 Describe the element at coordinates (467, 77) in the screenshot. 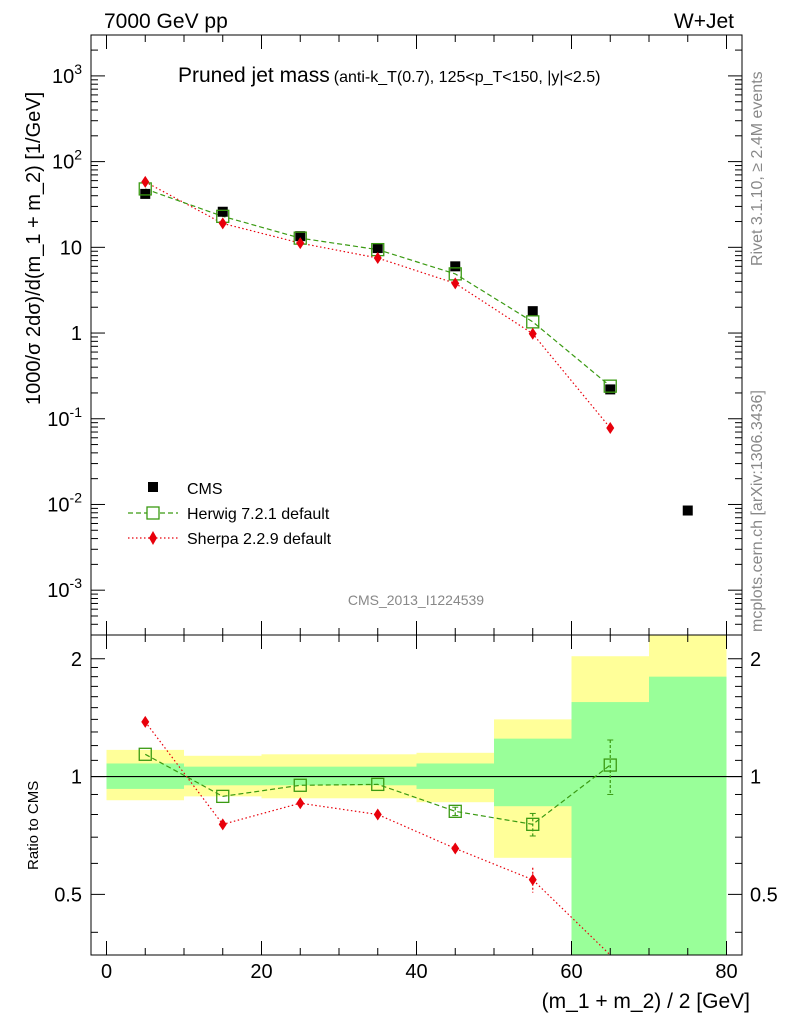

I see `chart-title-sub: (anti-k_T(0.7), 125<p_T<150, |y|<2.5)` at that location.